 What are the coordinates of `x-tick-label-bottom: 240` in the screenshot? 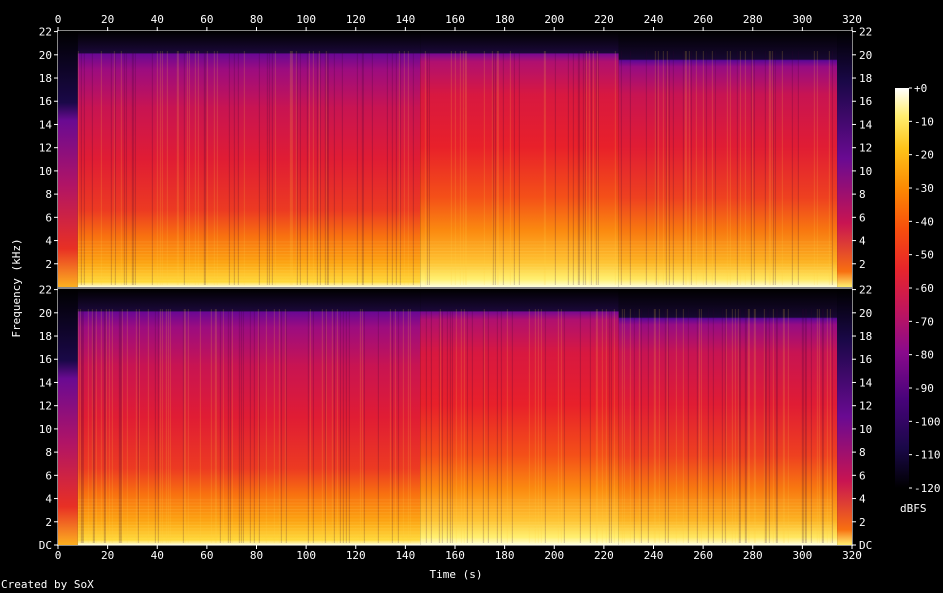 It's located at (654, 555).